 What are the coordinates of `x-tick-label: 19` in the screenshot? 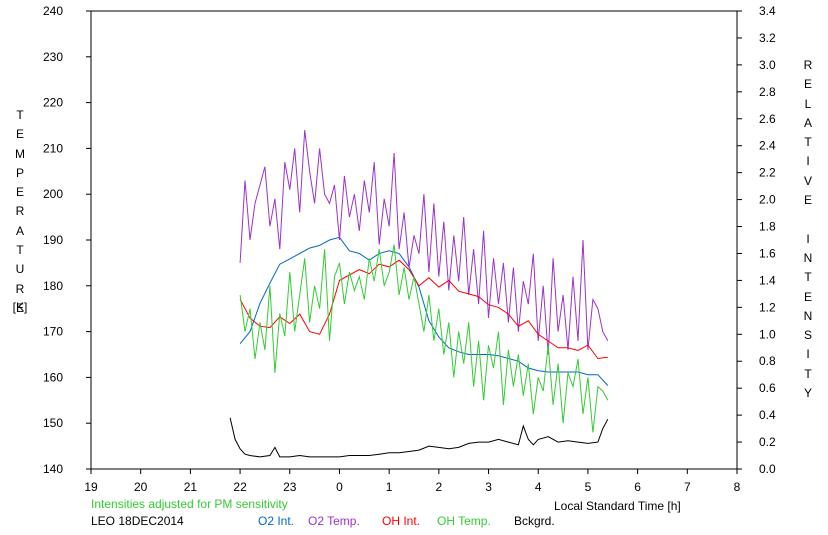 It's located at (91, 487).